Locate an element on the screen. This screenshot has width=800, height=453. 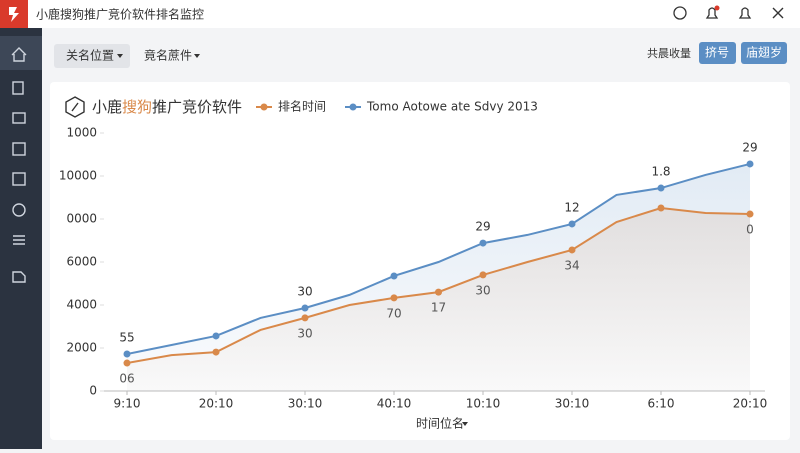
bell-icon is located at coordinates (745, 13).